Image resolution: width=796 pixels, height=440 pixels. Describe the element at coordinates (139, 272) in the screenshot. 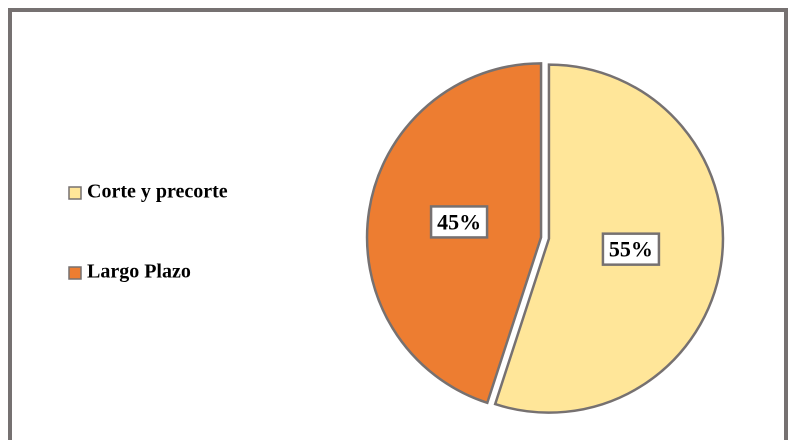

I see `legend-label: Largo Plazo` at that location.